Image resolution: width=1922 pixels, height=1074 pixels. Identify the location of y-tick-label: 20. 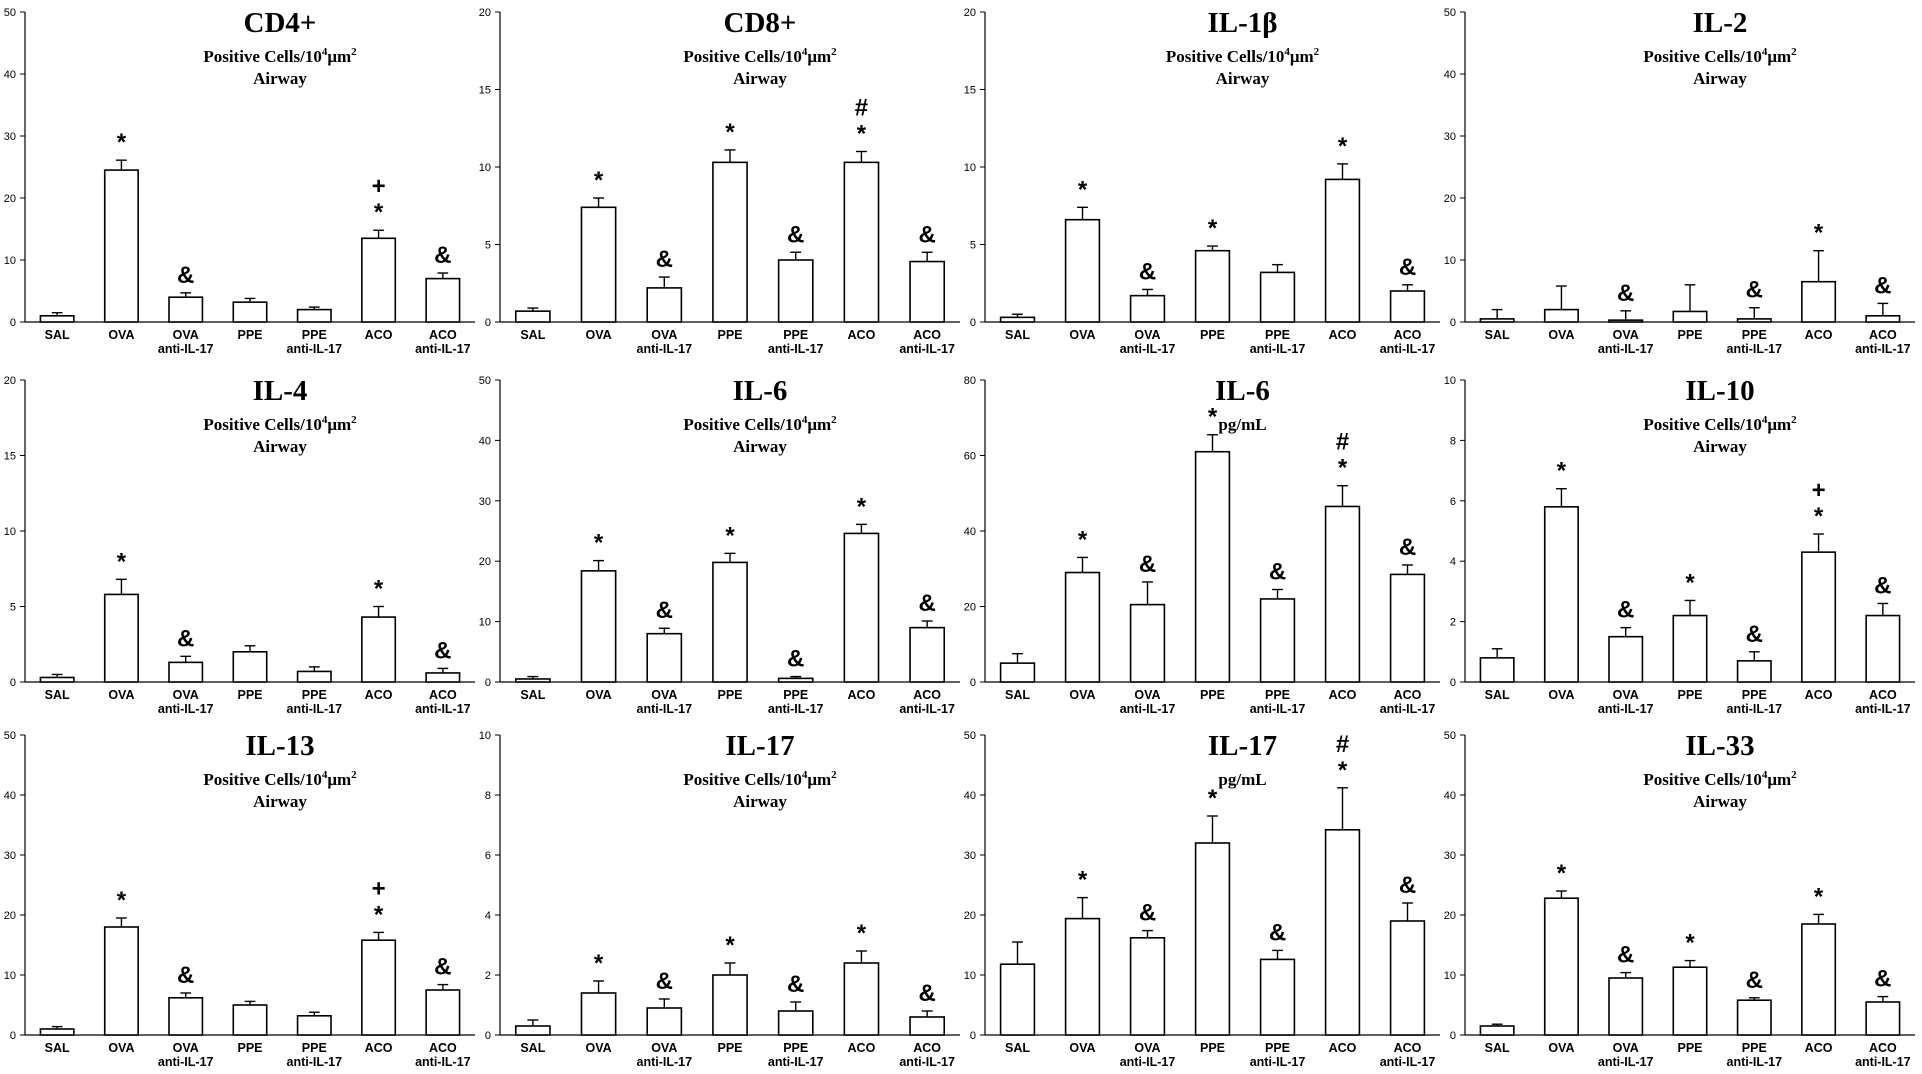
(970, 916).